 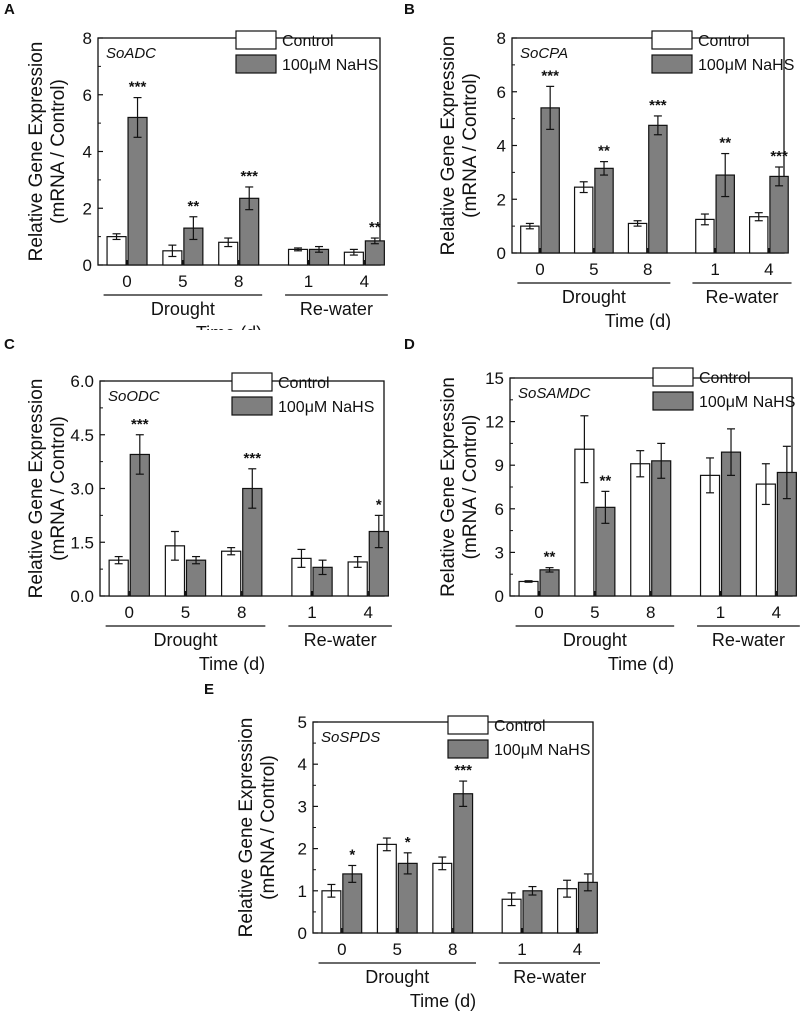 I want to click on y-tick-label: 3, so click(x=499, y=552).